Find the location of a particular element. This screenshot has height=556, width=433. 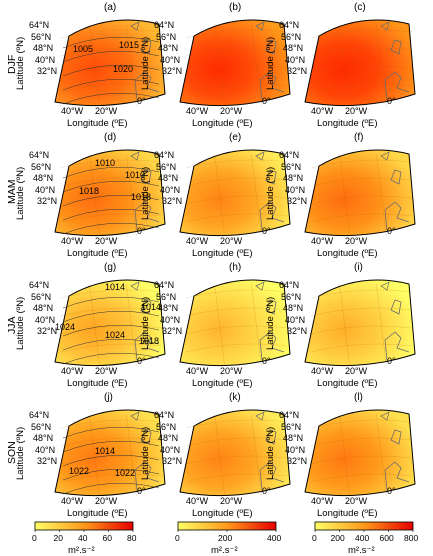

contour-label: 1010 is located at coordinates (135, 175).